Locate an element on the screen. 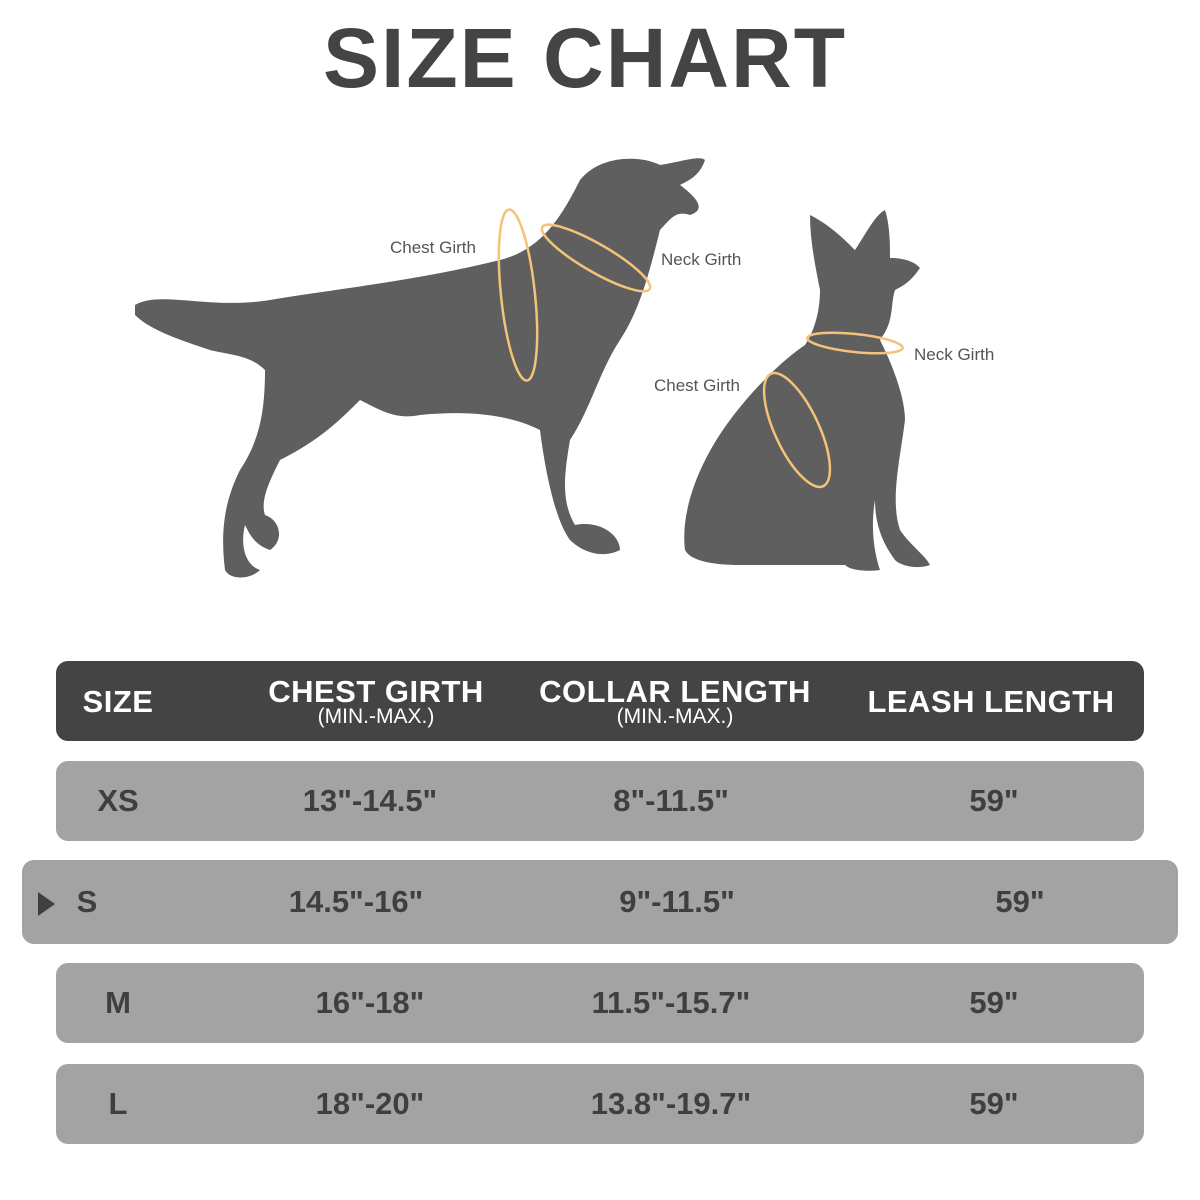 The width and height of the screenshot is (1200, 1200). cell-chest: 14.5"-16" is located at coordinates (356, 901).